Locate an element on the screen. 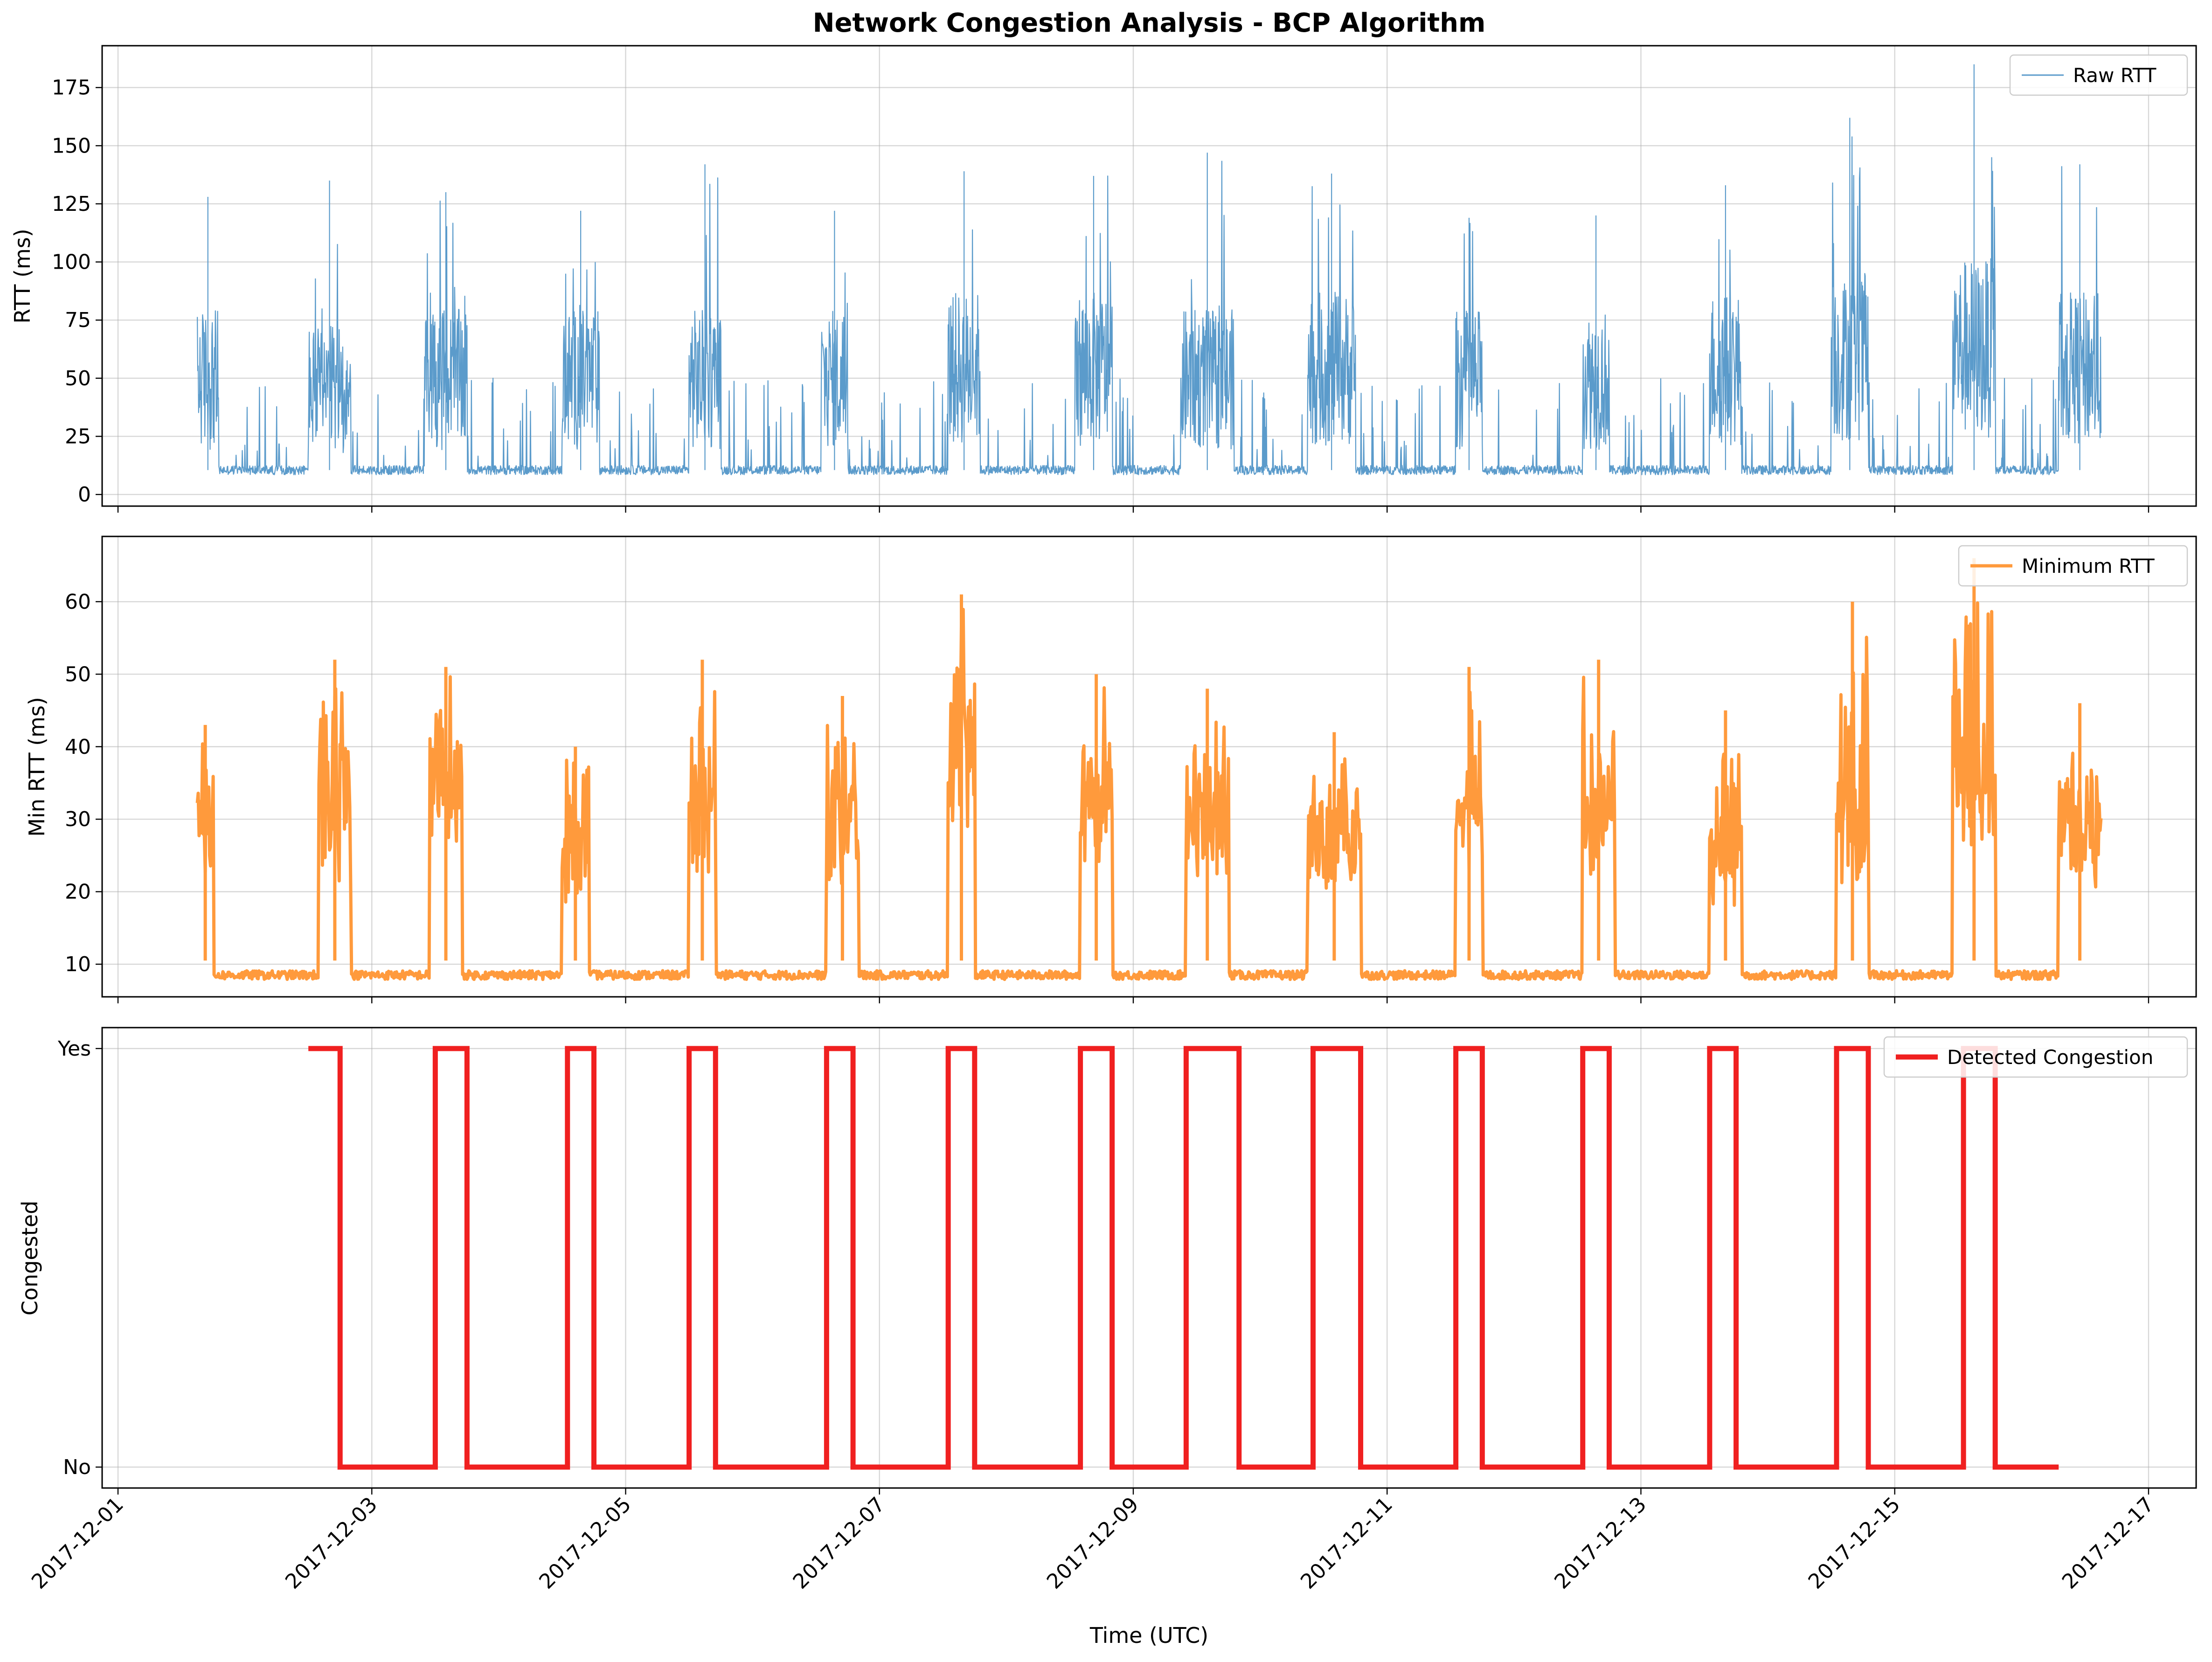 The image size is (2212, 1662). y-tick-label: Yes is located at coordinates (74, 1049).